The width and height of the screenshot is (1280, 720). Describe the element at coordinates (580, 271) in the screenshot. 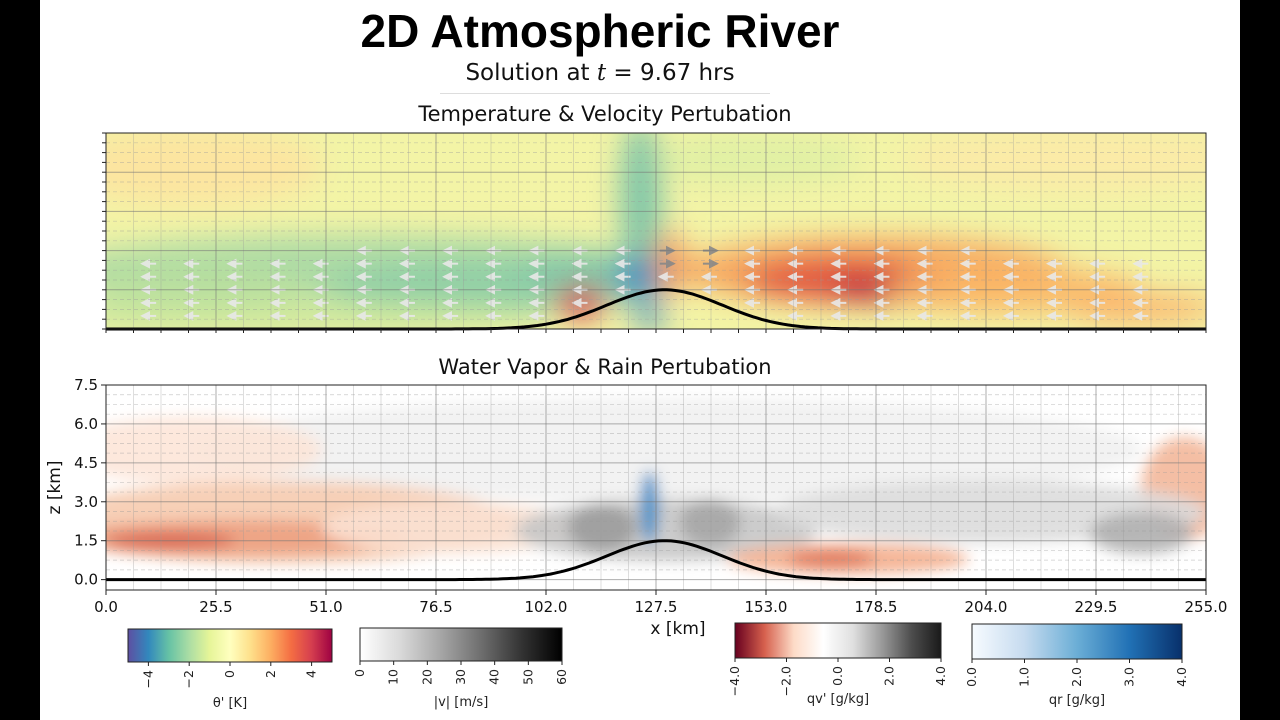

I see `cool-core` at that location.